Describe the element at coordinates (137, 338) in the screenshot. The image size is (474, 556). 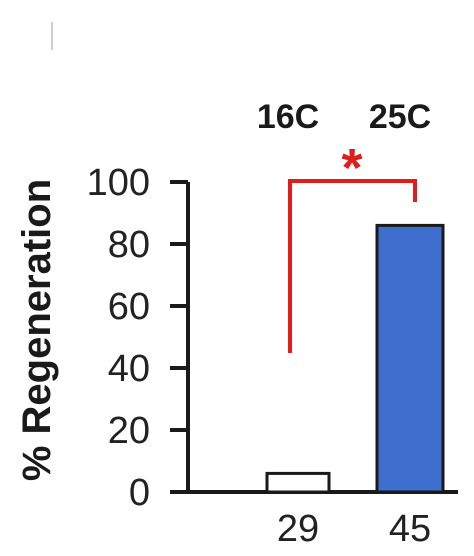
I see `y-axis-ticks: 0 20 40 60 80 100` at that location.